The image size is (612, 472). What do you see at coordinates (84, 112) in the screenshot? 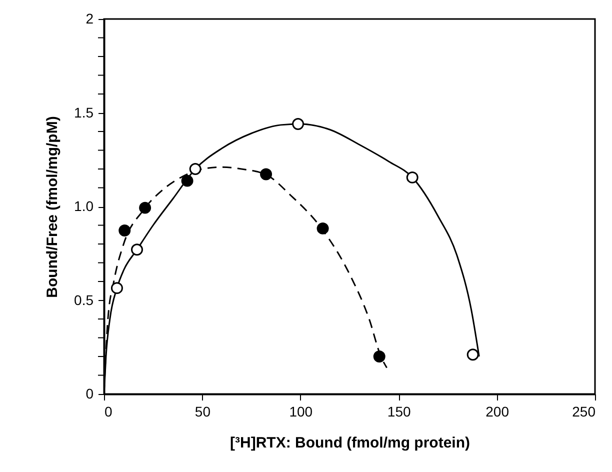
I see `y-tick-label: 1.5` at bounding box center [84, 112].